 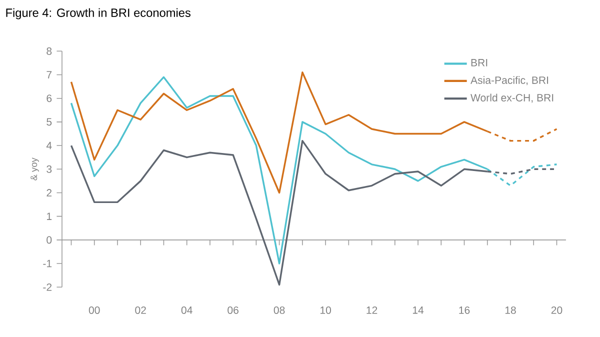 I want to click on legend-label: World ex-CH, BRI, so click(x=512, y=98).